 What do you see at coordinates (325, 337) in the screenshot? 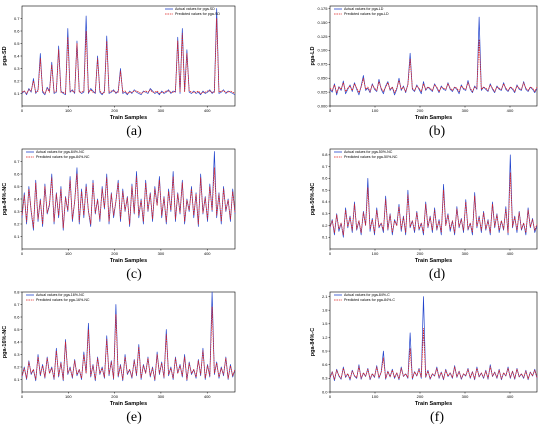
I see `y-tick-label: 1.2` at bounding box center [325, 337].